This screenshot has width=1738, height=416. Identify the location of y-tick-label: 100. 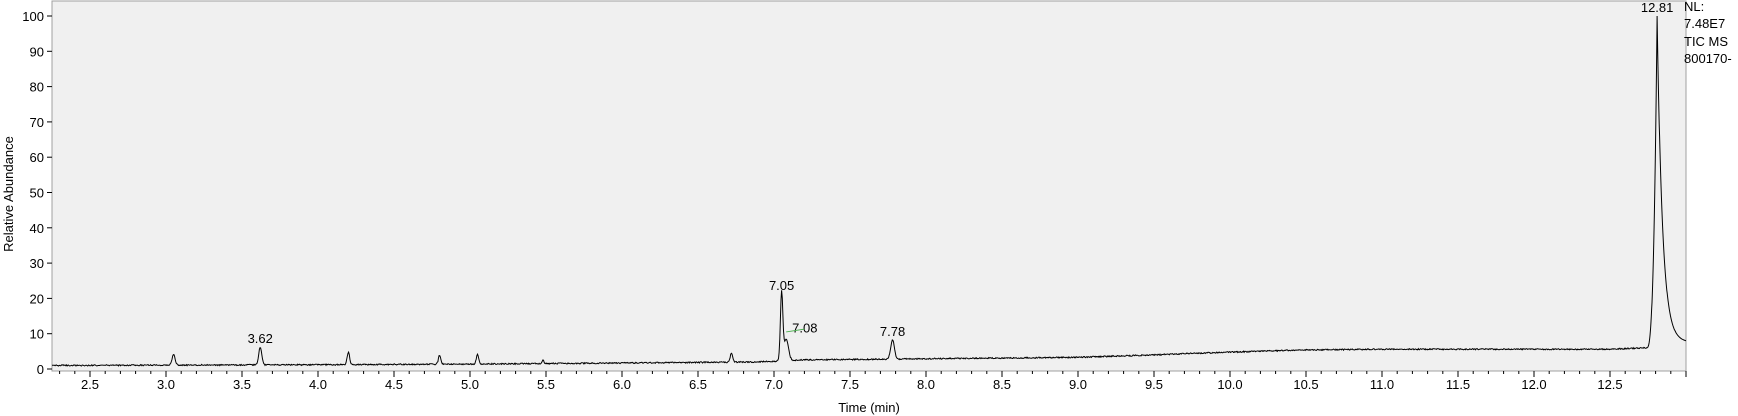
(33, 16).